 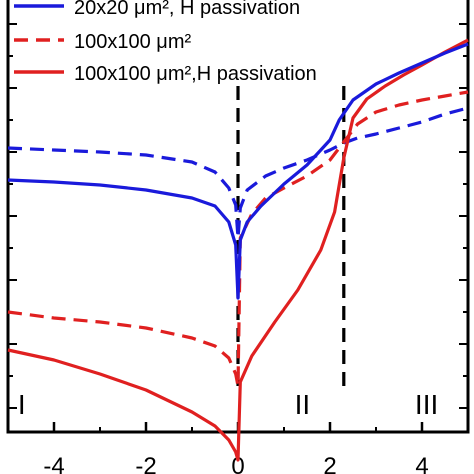 I want to click on x-tick-label: 4, so click(x=421, y=463).